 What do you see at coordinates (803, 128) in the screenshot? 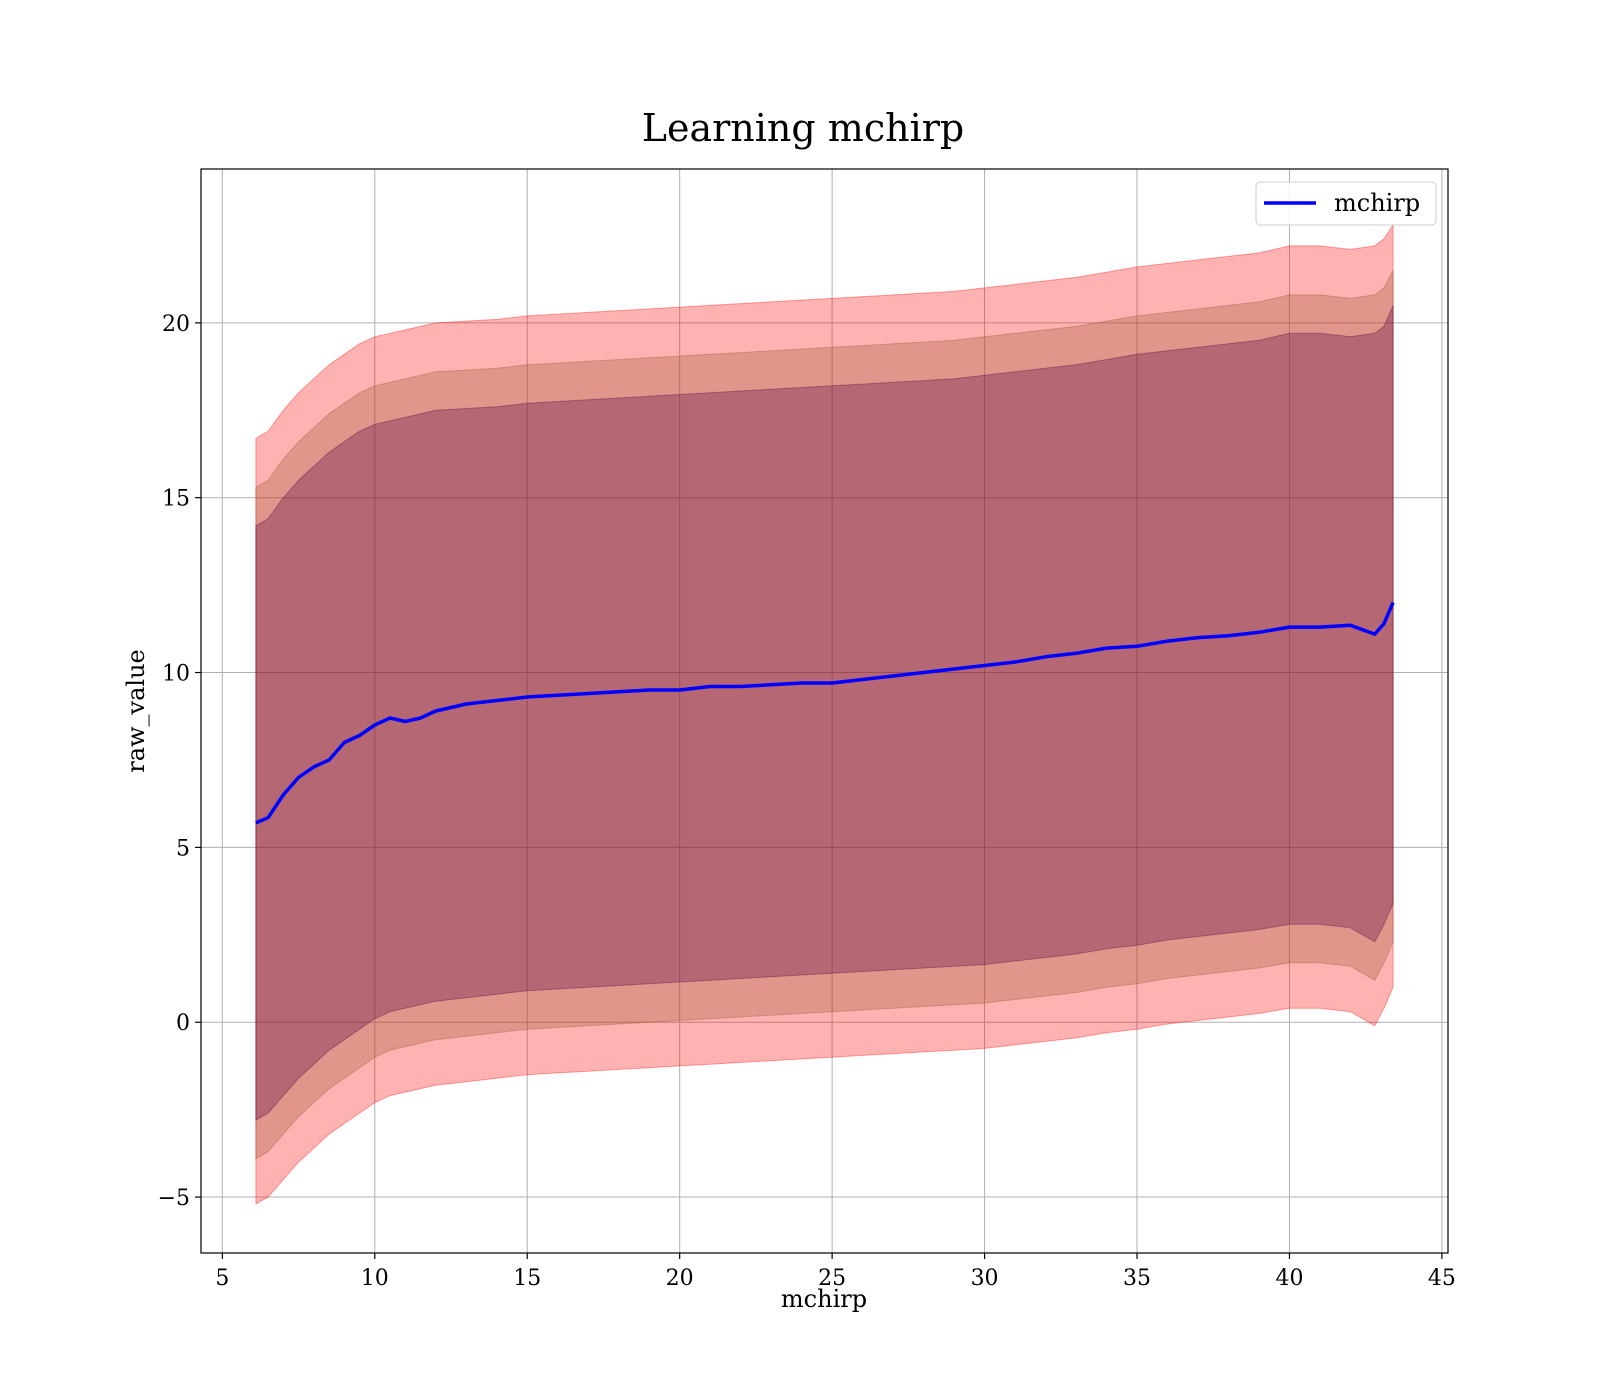
I see `chart-title: Learning mchirp` at bounding box center [803, 128].